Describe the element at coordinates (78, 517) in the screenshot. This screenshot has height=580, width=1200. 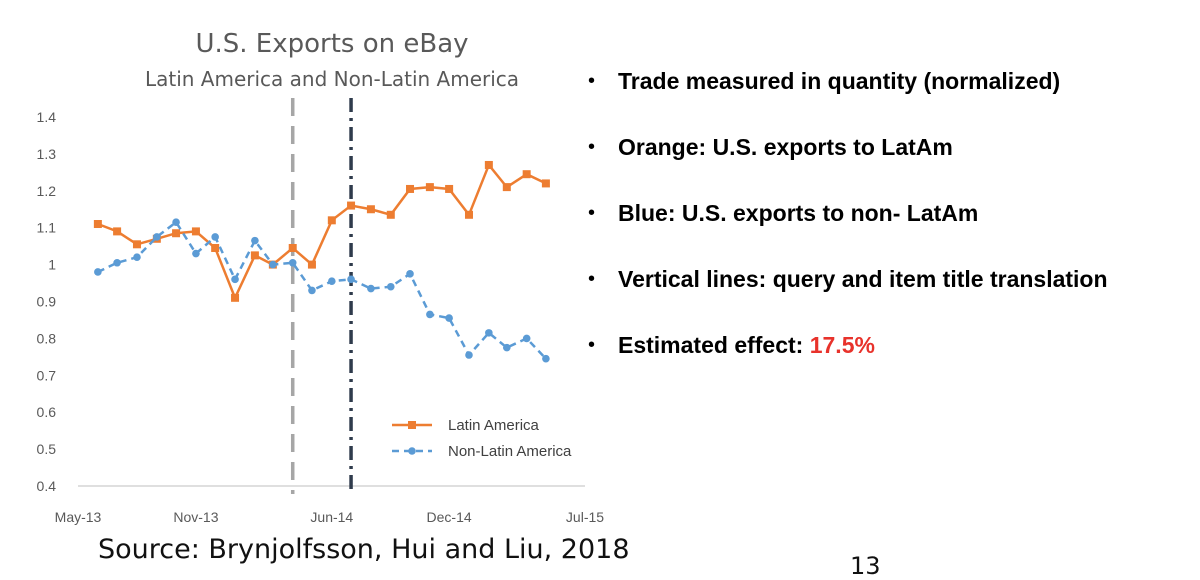
I see `x-tick-label: May-13` at that location.